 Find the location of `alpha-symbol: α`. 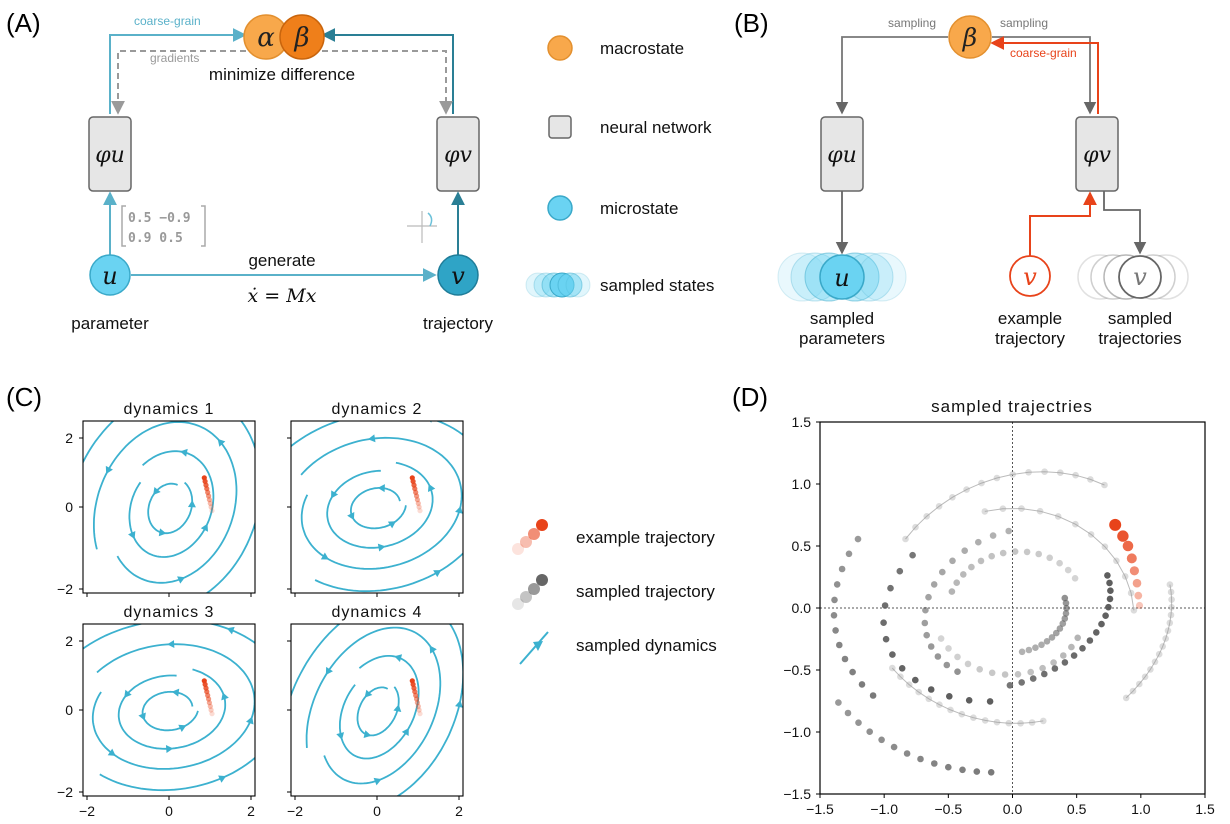

alpha-symbol: α is located at coordinates (266, 38).